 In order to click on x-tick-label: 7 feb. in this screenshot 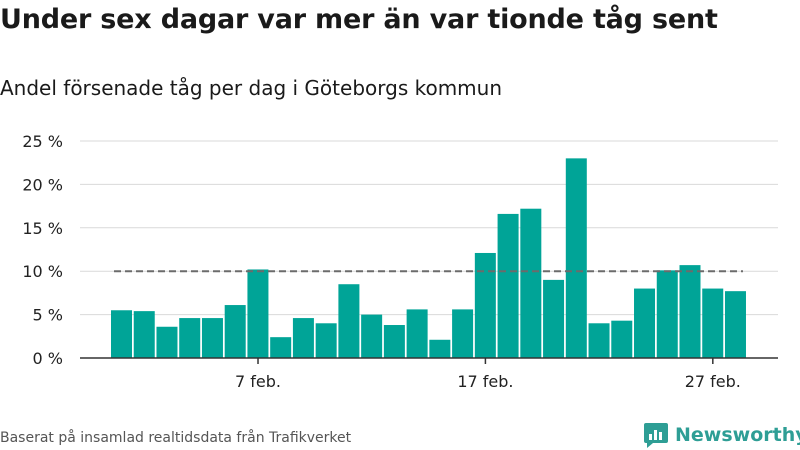, I will do `click(258, 381)`.